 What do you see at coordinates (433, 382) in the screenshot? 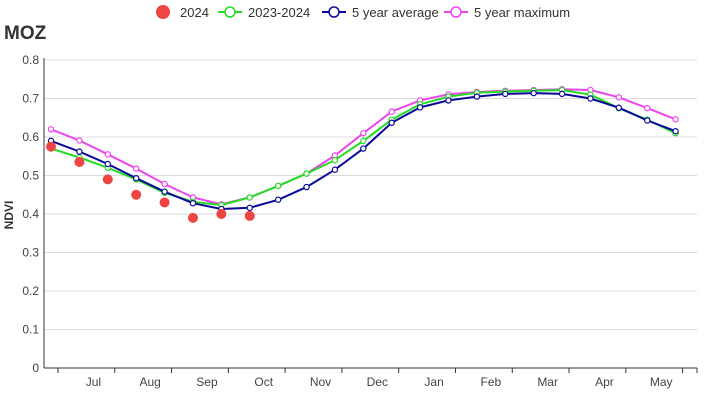
I see `x-tick-label-jan: Jan` at bounding box center [433, 382].